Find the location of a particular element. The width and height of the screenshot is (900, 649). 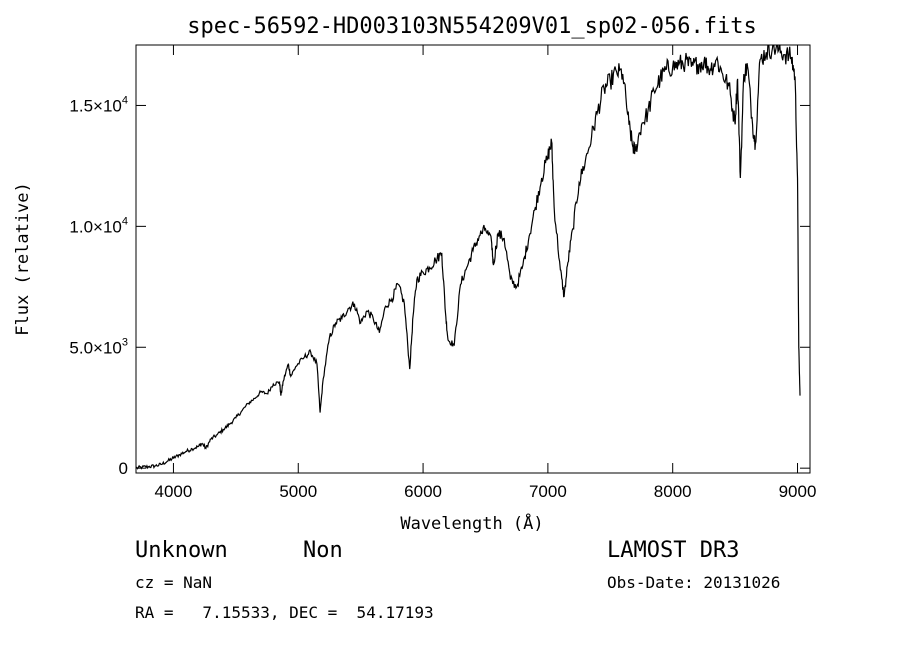

y-tick-mantissa: 1.5×10 is located at coordinates (95, 105).